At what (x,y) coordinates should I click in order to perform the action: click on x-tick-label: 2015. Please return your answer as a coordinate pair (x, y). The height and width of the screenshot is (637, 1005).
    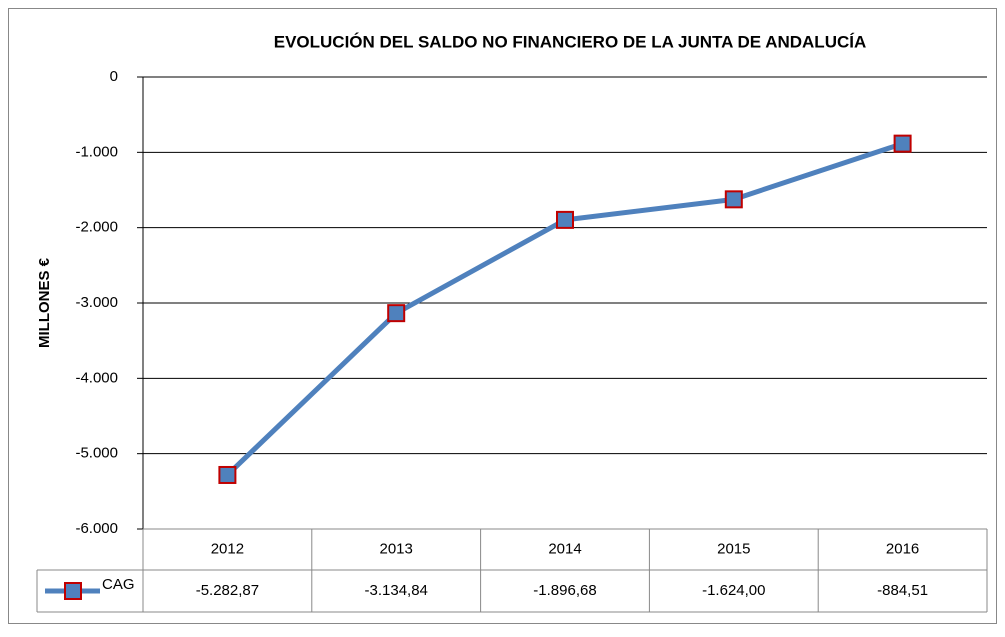
    Looking at the image, I should click on (733, 548).